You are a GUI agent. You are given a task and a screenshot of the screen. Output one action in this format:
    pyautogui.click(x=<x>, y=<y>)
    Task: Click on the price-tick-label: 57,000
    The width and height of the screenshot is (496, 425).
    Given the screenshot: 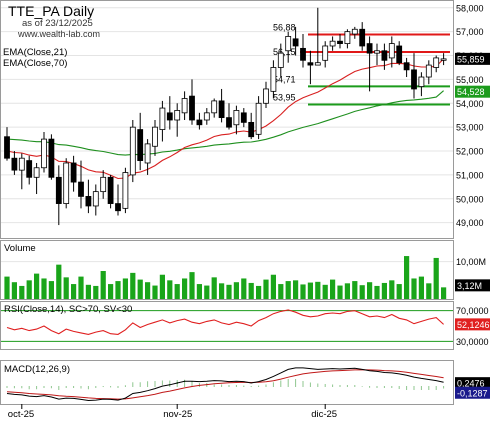 What is the action you would take?
    pyautogui.click(x=470, y=32)
    